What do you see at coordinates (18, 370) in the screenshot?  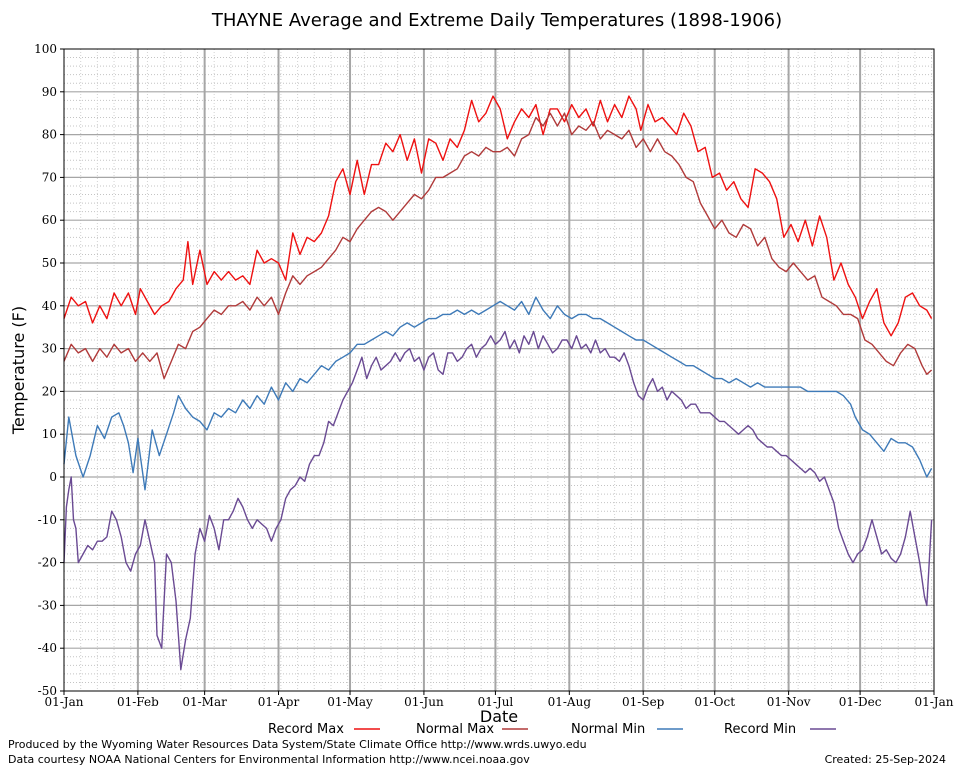 I see `y-axis-title: Temperature (F)` at bounding box center [18, 370].